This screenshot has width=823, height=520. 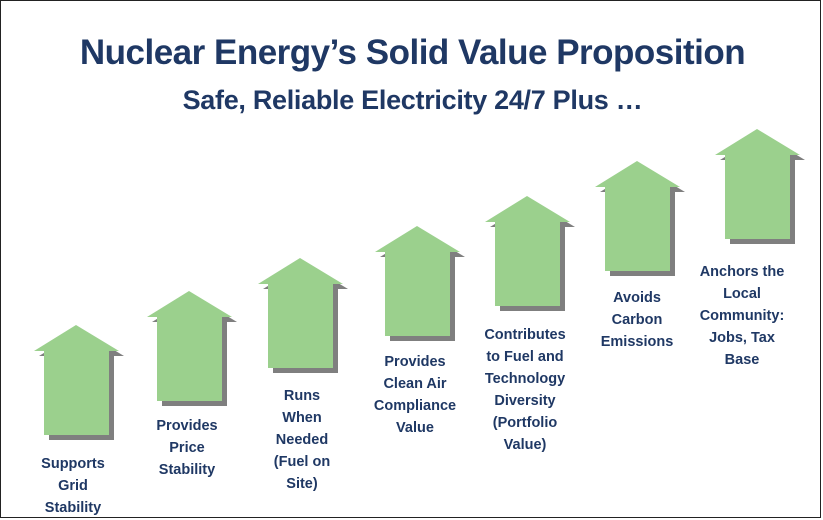 I want to click on step-label-1: Supports Grid Stability, so click(x=73, y=486).